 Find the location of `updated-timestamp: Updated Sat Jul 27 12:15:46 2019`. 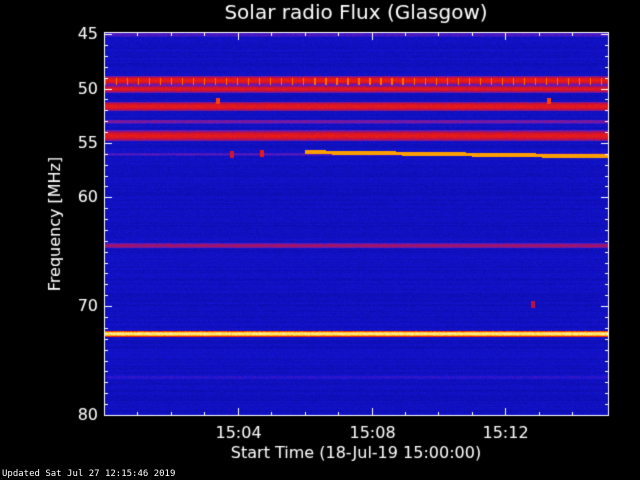

updated-timestamp: Updated Sat Jul 27 12:15:46 2019 is located at coordinates (89, 474).